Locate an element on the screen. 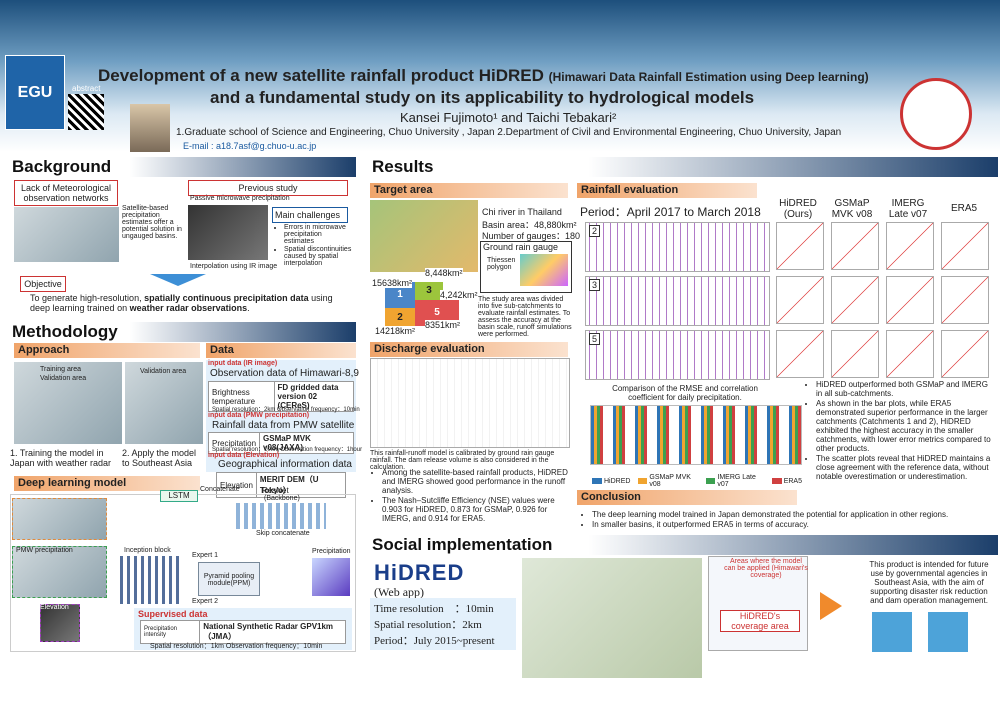 Image resolution: width=1000 pixels, height=707 pixels. supervised-title: Supervised data is located at coordinates (173, 614).